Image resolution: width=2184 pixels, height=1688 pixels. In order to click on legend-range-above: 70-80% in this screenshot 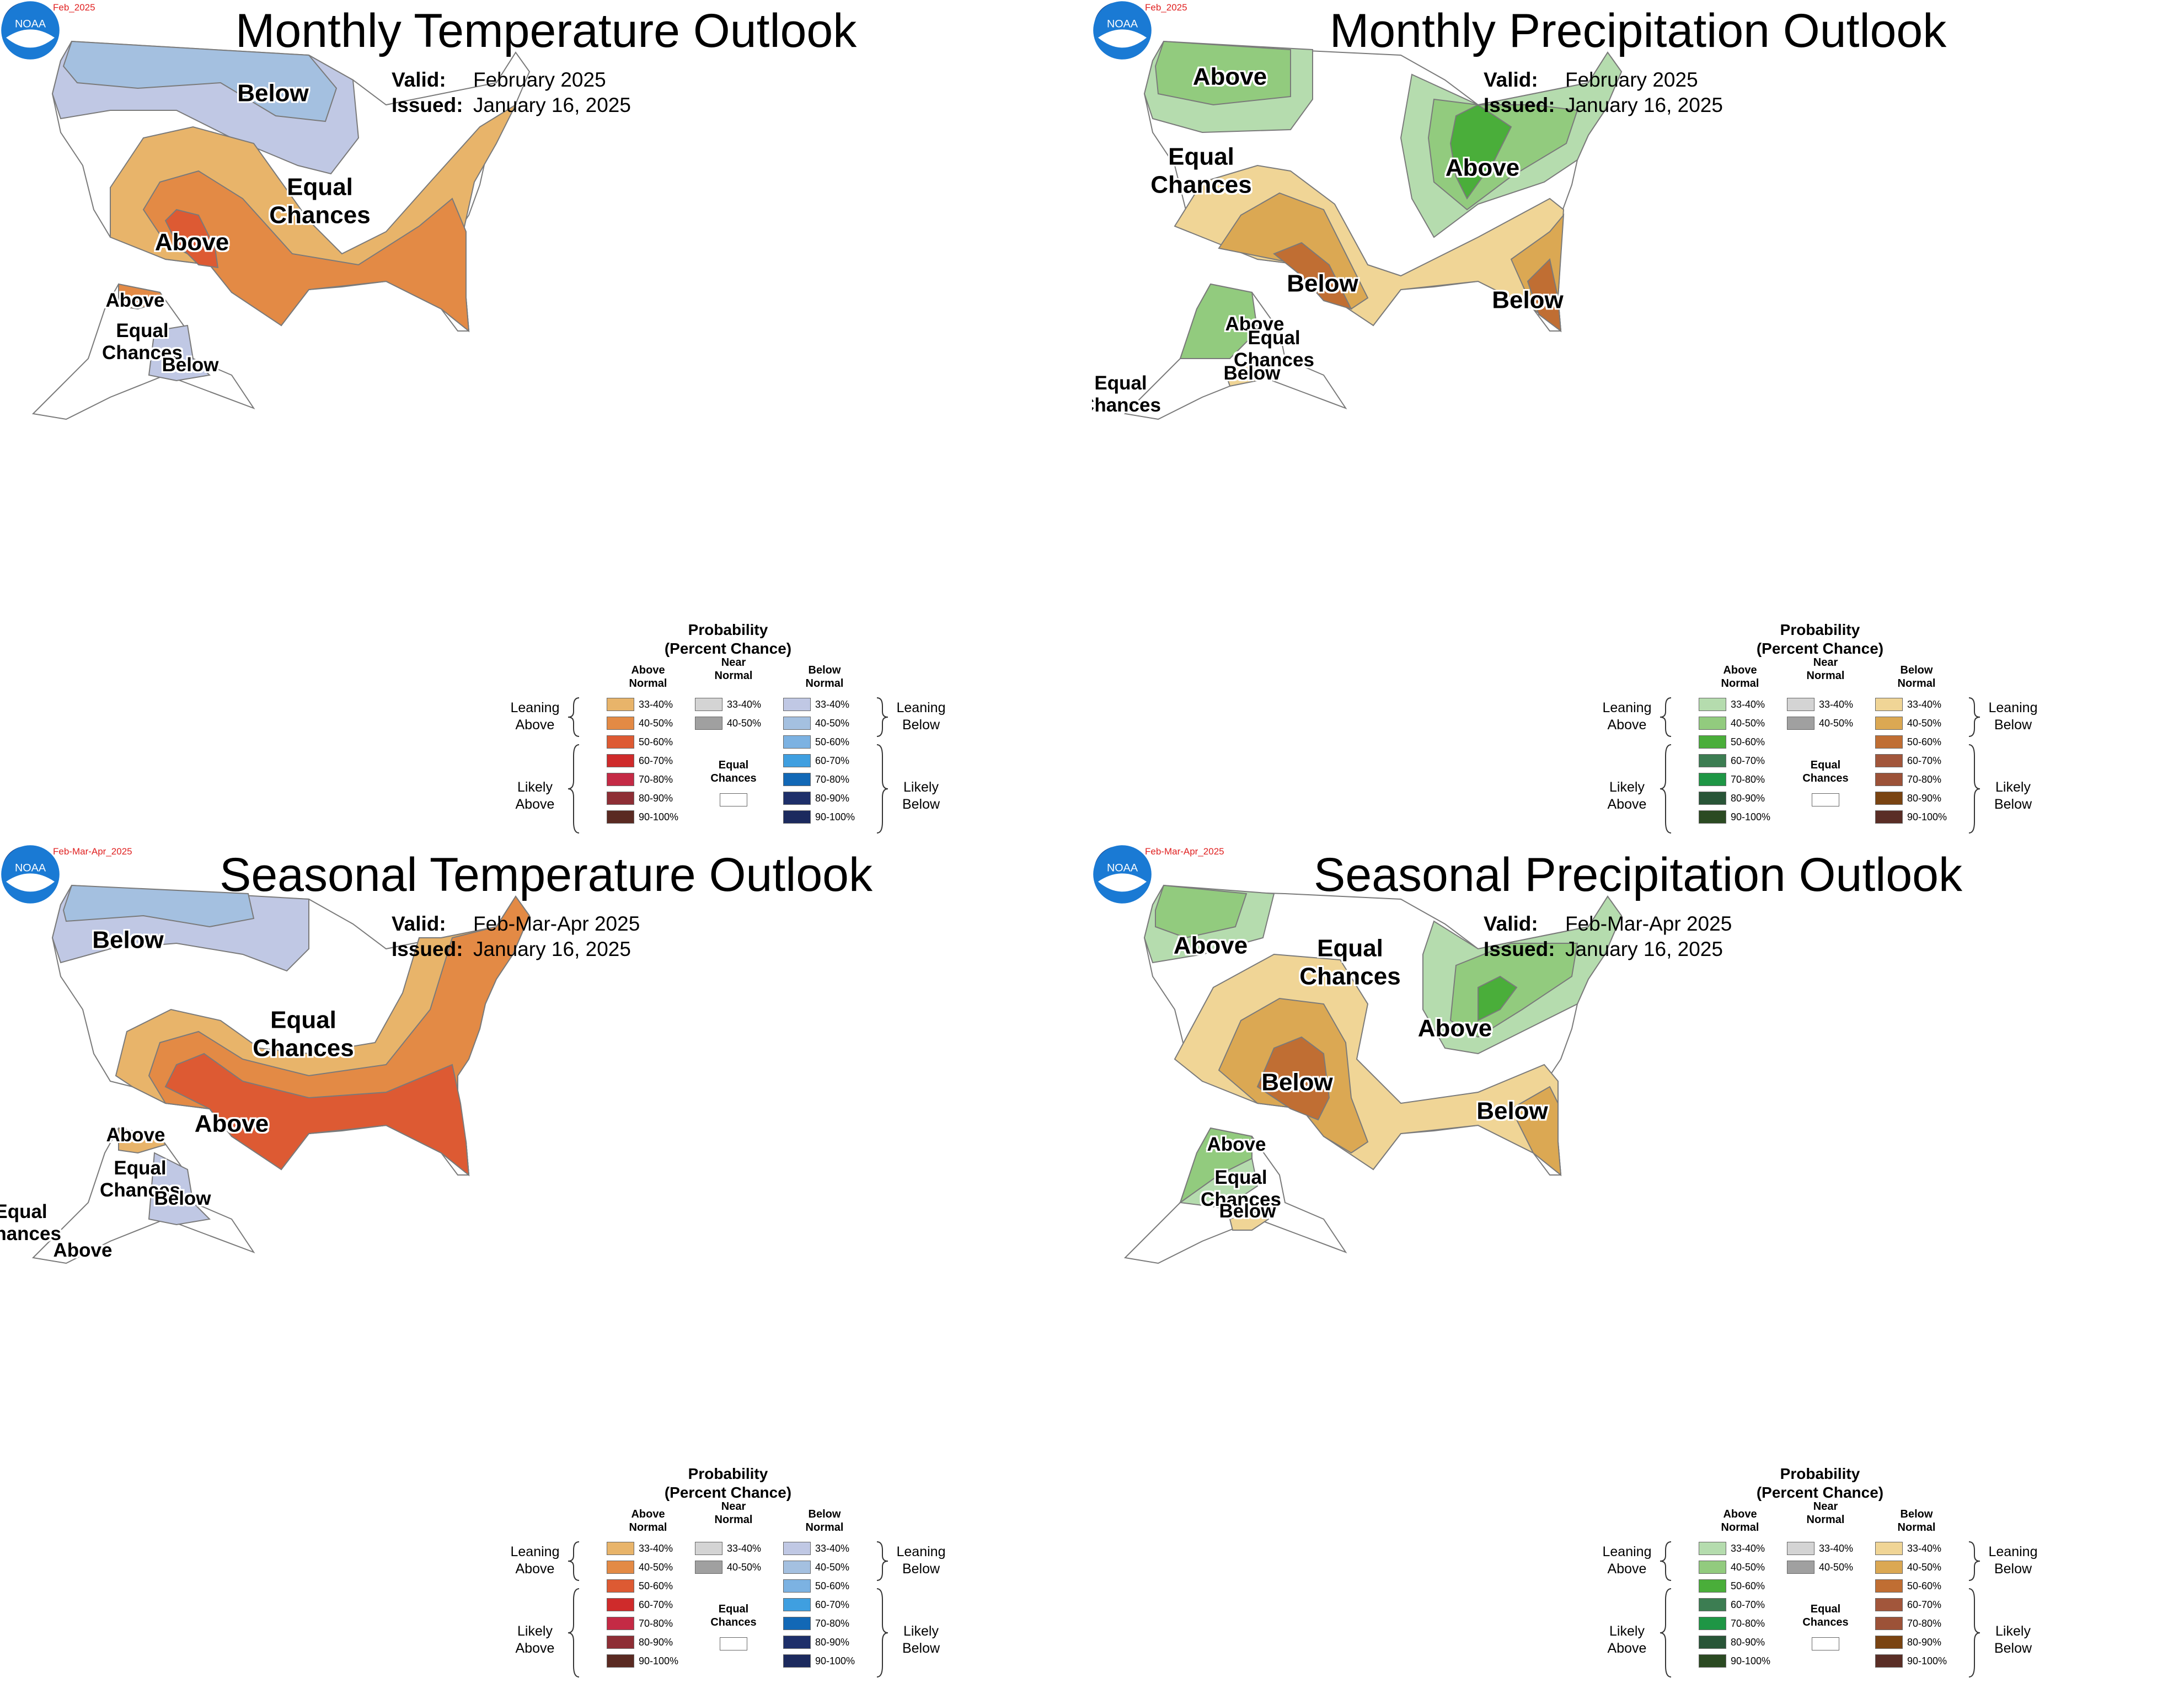, I will do `click(656, 1623)`.